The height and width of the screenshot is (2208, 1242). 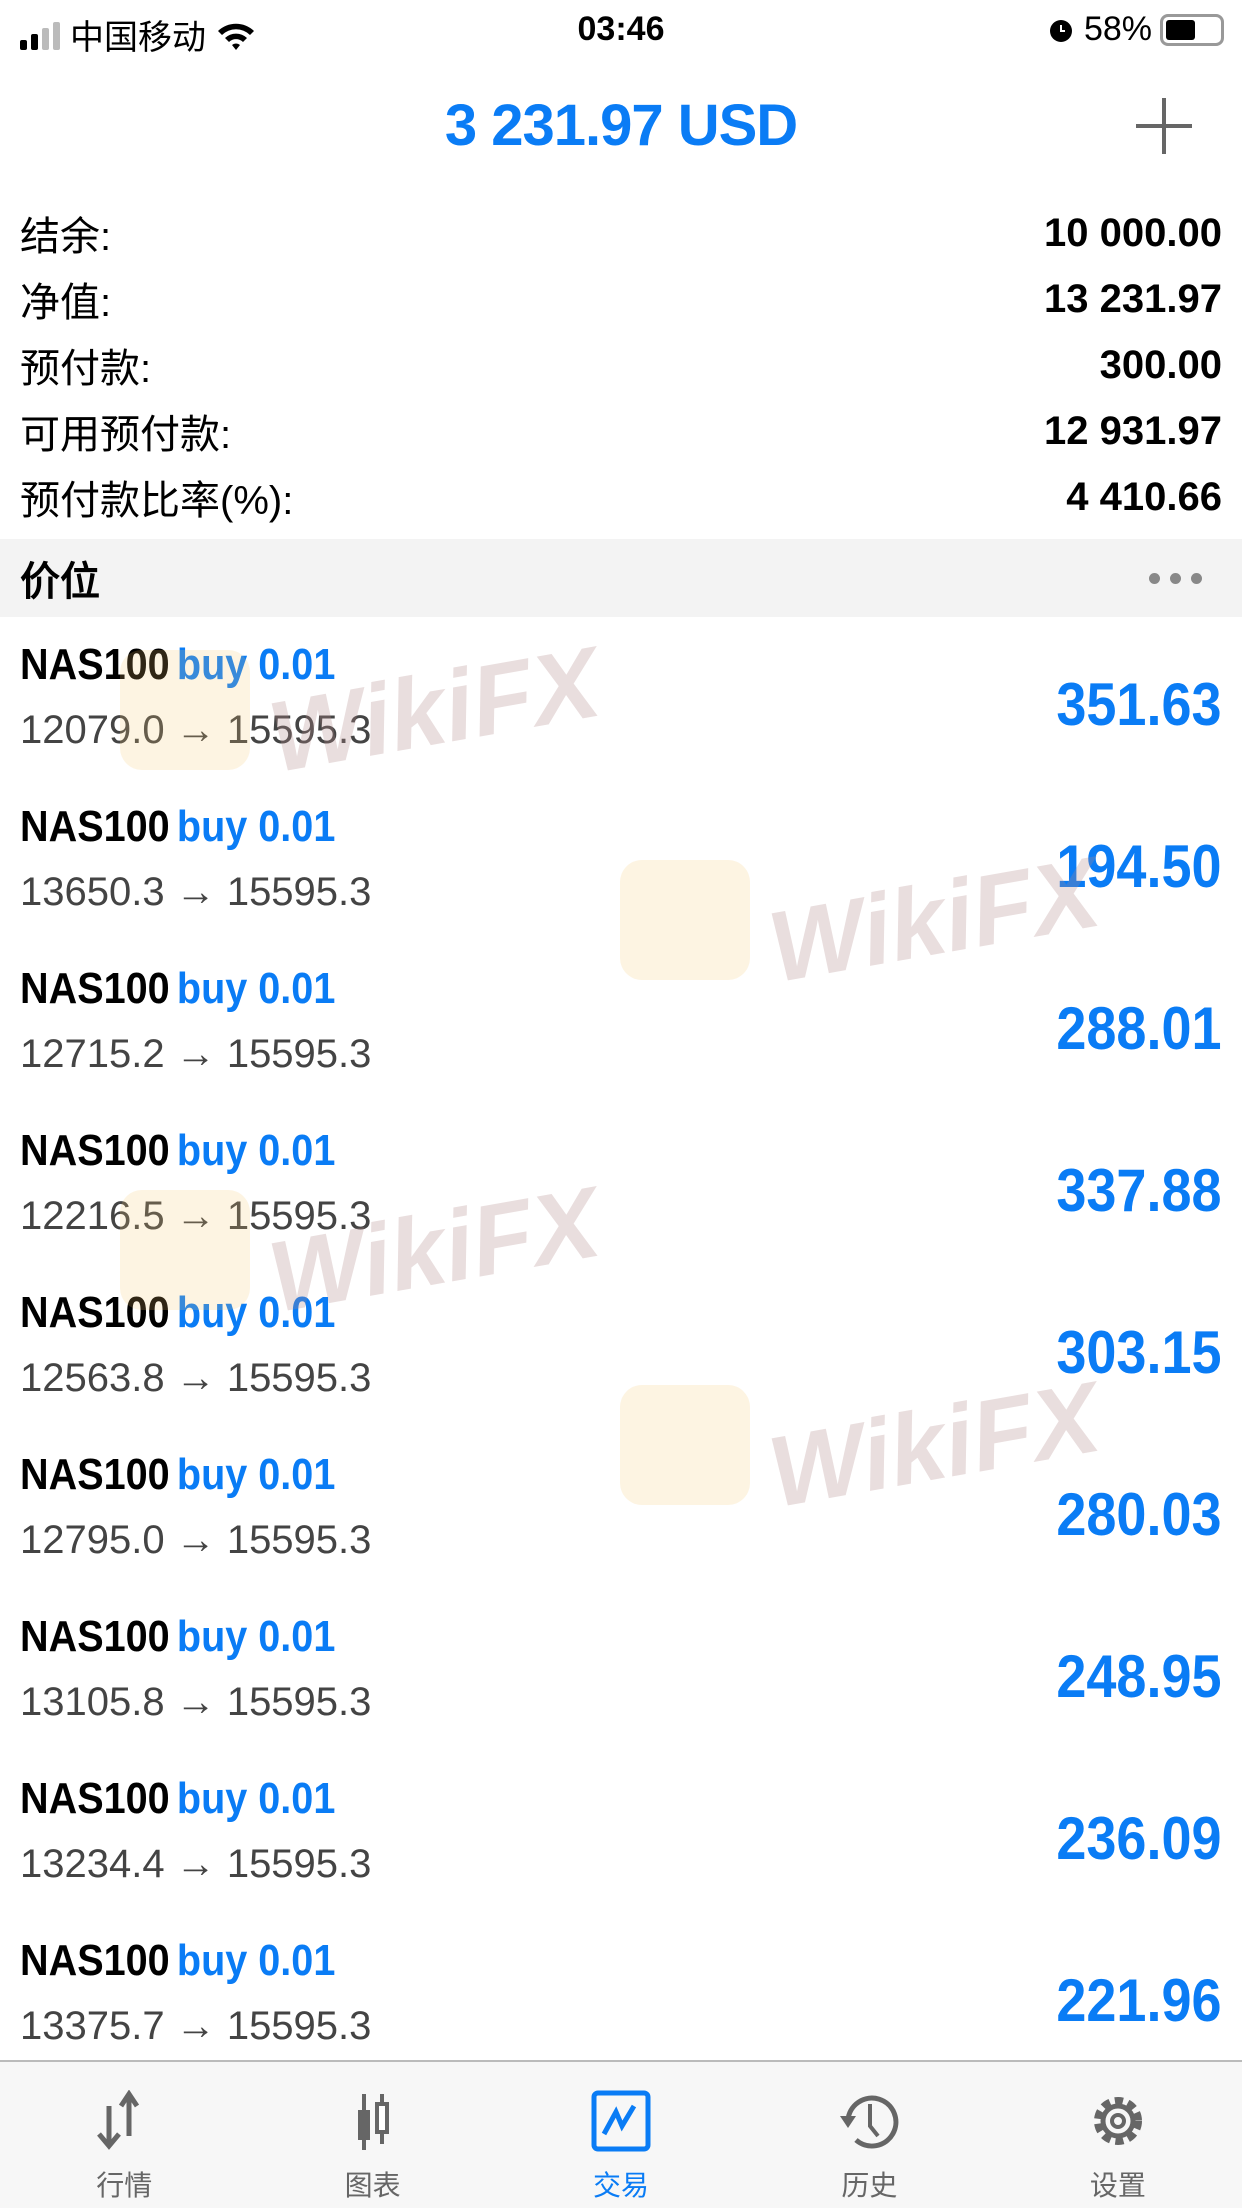 What do you see at coordinates (157, 501) in the screenshot?
I see `summary-label: 预付款比率(%):` at bounding box center [157, 501].